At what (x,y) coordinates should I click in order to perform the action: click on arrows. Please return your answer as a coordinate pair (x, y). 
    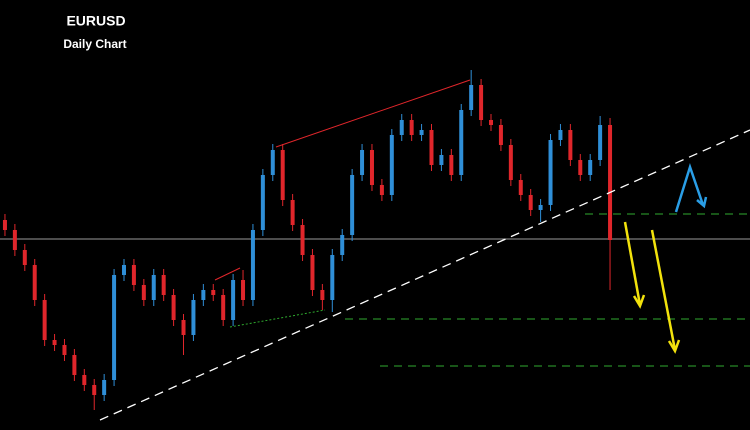
    Looking at the image, I should click on (652, 287).